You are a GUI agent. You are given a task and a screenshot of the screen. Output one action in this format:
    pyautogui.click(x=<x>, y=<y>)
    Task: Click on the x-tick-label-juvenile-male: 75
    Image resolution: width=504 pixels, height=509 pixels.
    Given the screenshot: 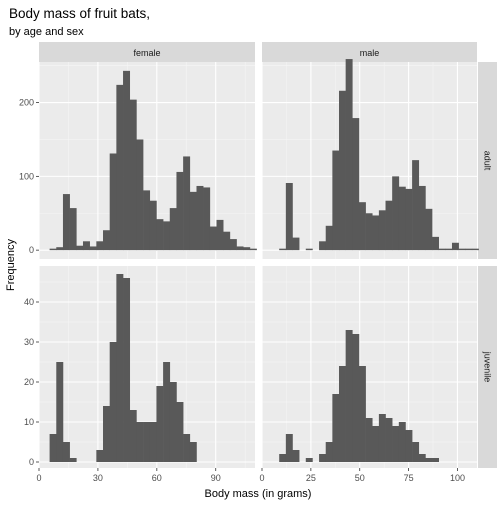 What is the action you would take?
    pyautogui.click(x=409, y=478)
    